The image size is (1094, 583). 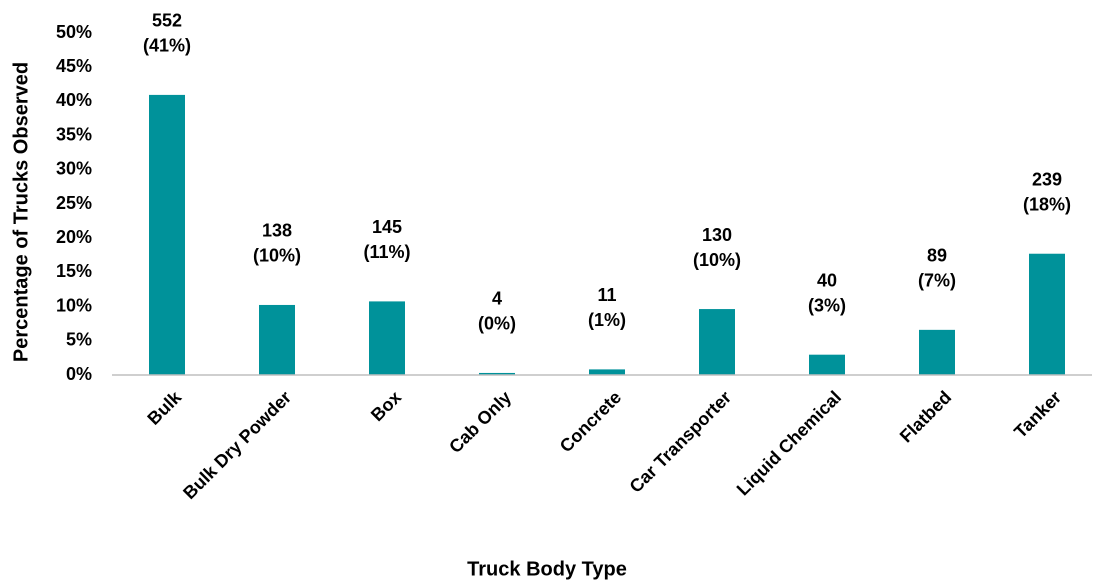 I want to click on x-tick-label: Tanker, so click(x=1037, y=414).